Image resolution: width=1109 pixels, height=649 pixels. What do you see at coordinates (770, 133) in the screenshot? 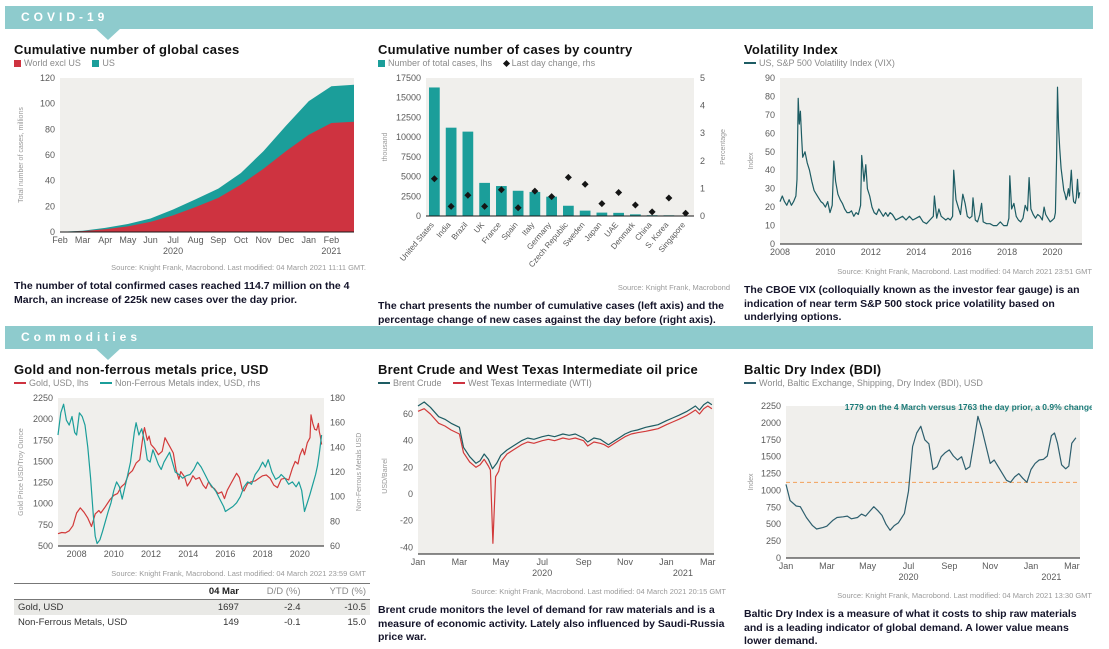
I see `svg-text: 60` at bounding box center [770, 133].